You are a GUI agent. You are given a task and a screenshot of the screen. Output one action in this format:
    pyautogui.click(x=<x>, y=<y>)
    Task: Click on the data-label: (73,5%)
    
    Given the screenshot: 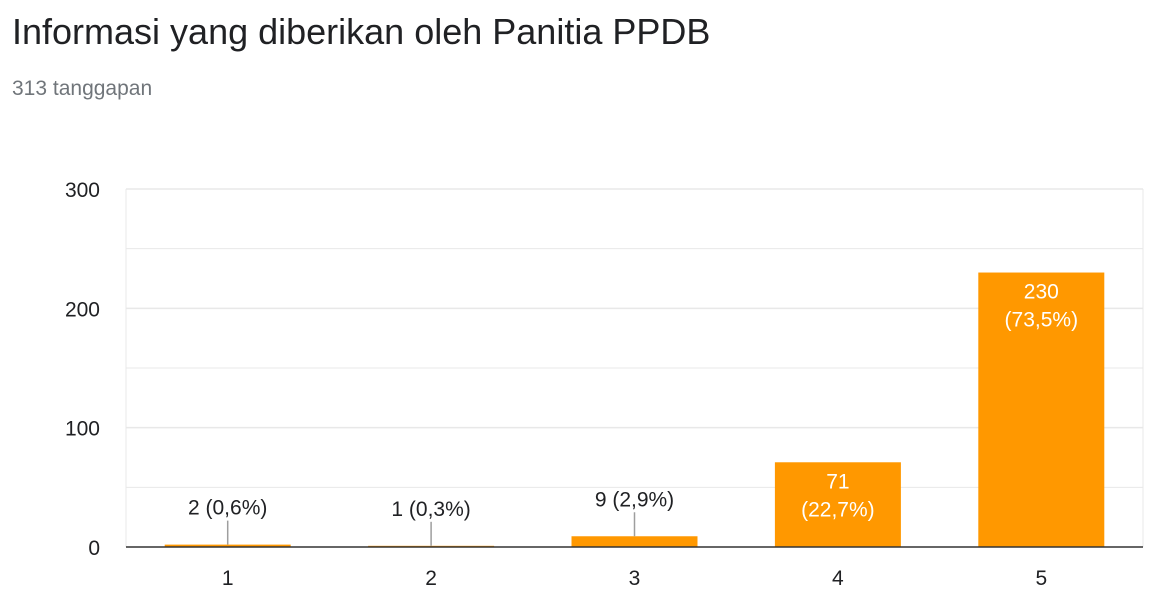 What is the action you would take?
    pyautogui.click(x=1042, y=320)
    